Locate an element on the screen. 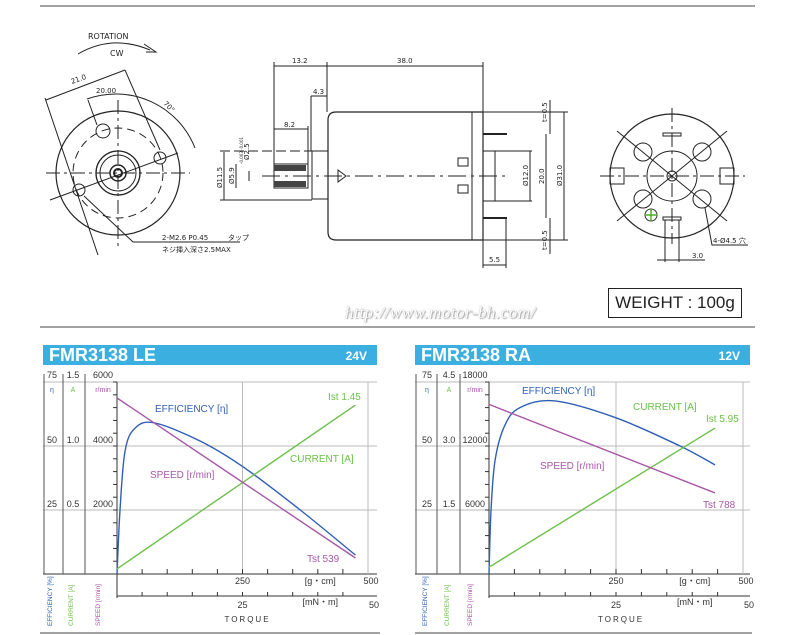  chart-header-ra: FMR3138 RA 12V is located at coordinates (582, 355).